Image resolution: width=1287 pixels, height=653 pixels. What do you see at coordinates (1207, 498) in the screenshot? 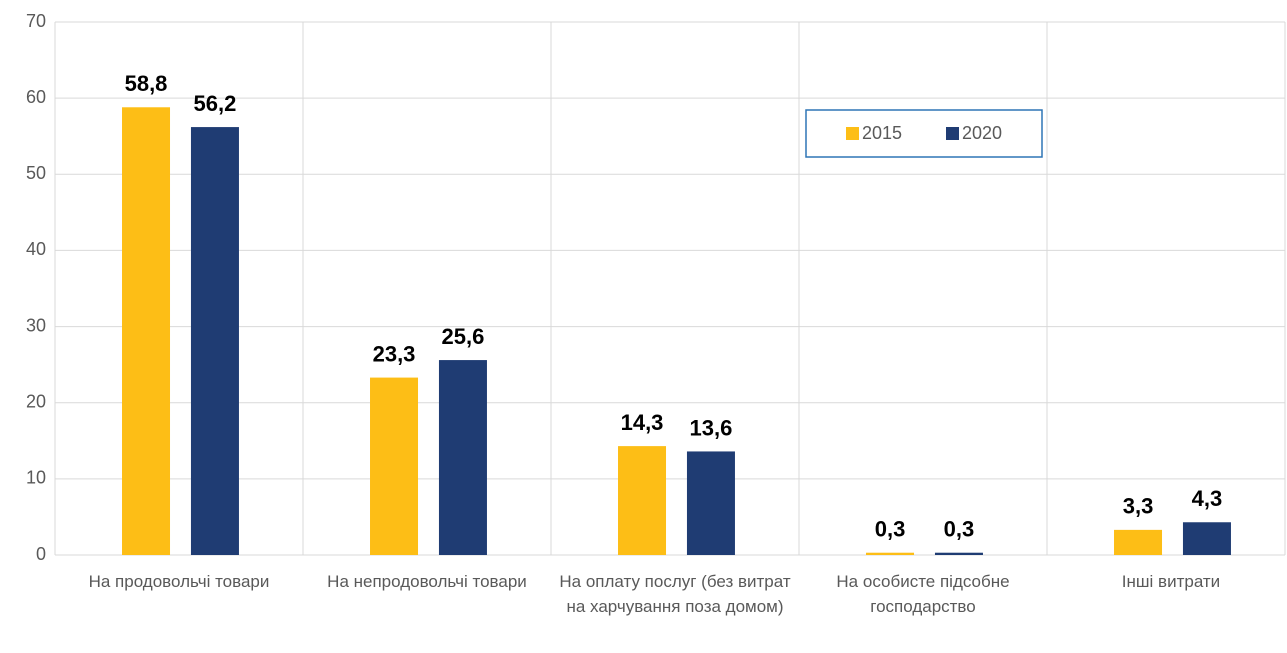
I see `value-label: 4,3` at bounding box center [1207, 498].